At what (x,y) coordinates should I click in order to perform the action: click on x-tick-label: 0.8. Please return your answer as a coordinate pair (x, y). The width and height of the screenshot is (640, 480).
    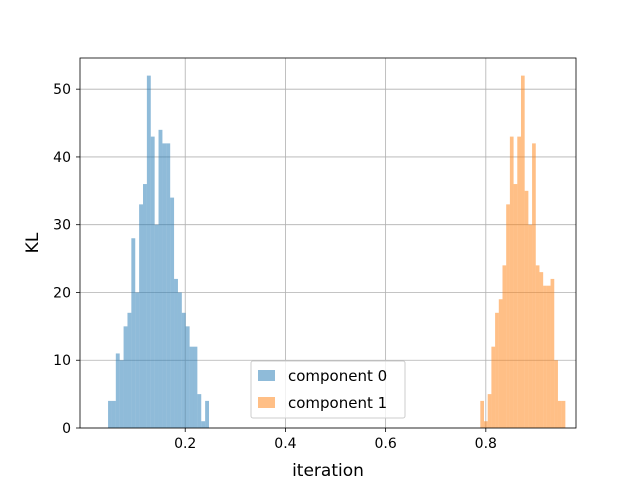
    Looking at the image, I should click on (486, 444).